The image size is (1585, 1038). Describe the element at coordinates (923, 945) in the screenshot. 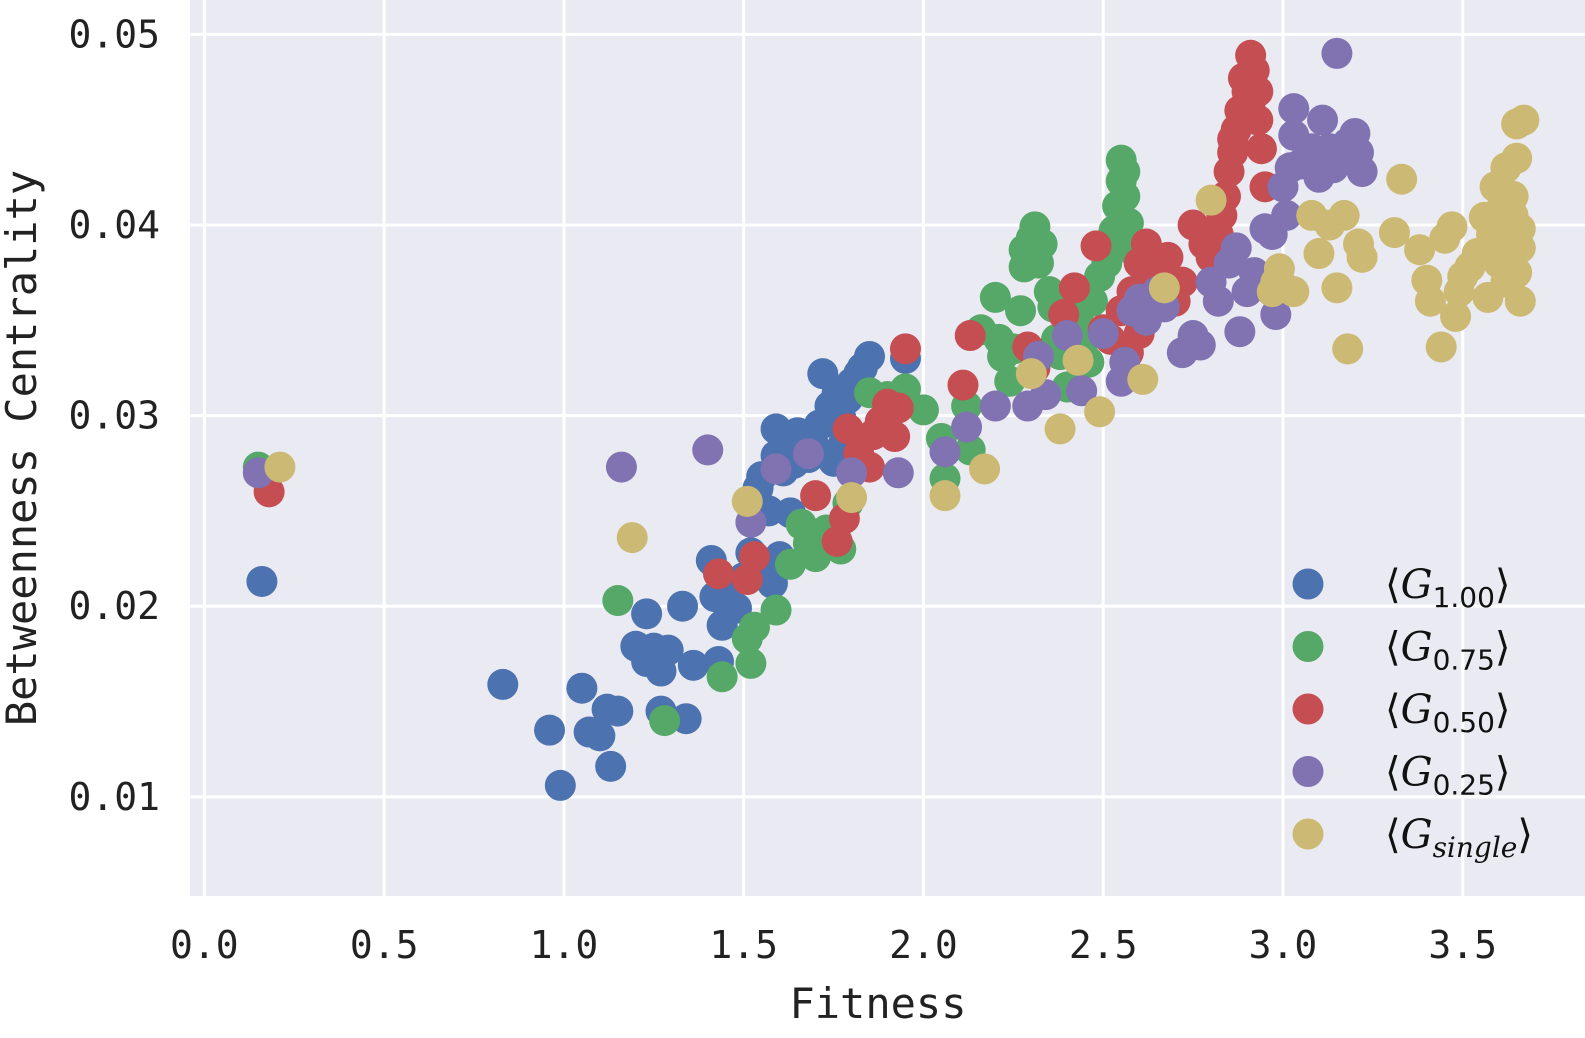

I see `x-tick-label: 2.0` at that location.